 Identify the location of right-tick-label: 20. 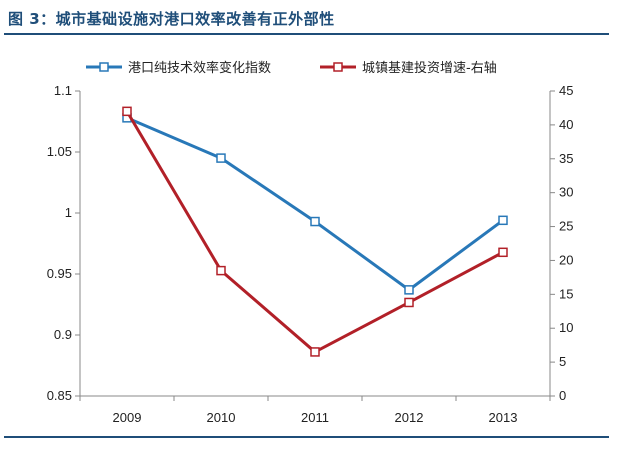
(566, 259).